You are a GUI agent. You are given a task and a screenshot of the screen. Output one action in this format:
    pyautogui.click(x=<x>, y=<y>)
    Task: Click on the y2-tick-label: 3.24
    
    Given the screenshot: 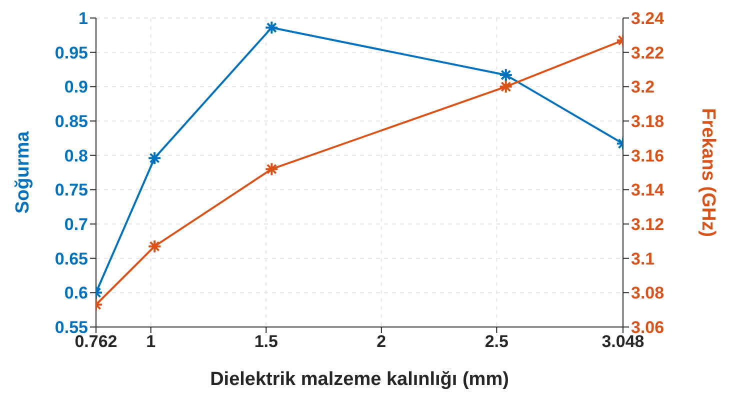 What is the action you would take?
    pyautogui.click(x=648, y=18)
    